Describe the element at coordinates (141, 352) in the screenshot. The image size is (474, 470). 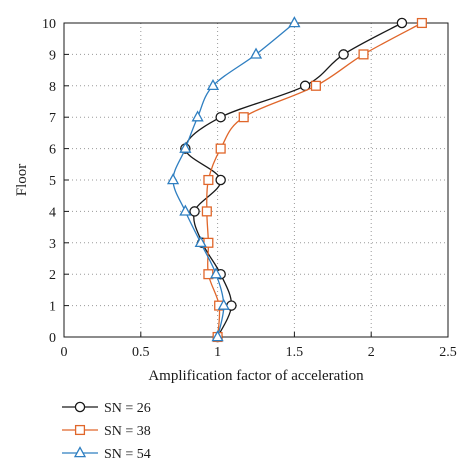
I see `x-tick-label: 0.5` at that location.